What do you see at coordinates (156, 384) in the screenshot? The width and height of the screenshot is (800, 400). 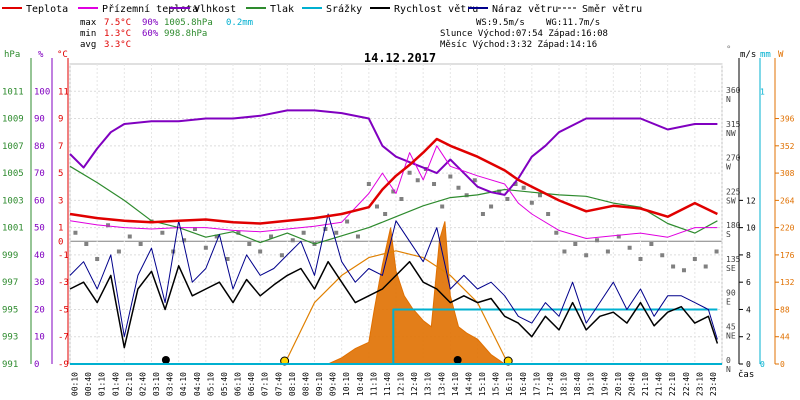 I see `x-tick-label: 03:10` at bounding box center [156, 384].